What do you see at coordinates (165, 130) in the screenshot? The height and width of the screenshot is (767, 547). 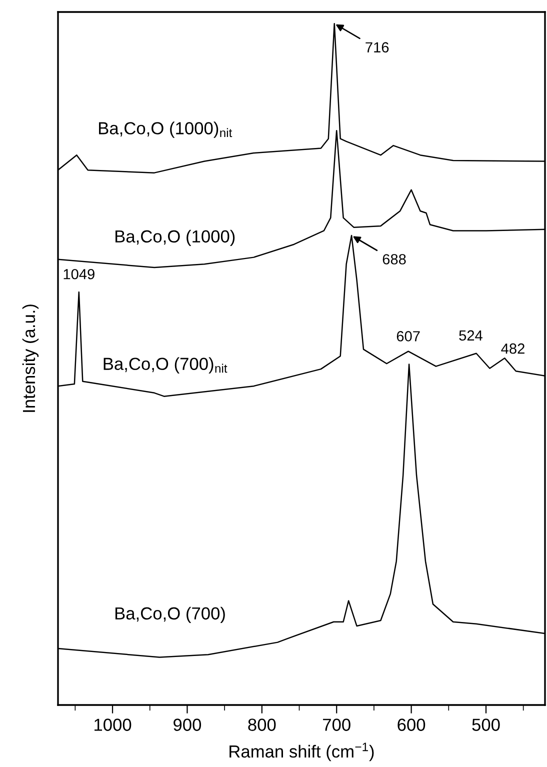 I see `series-label: Ba,Co,O (1000)$_{nit}$` at bounding box center [165, 130].